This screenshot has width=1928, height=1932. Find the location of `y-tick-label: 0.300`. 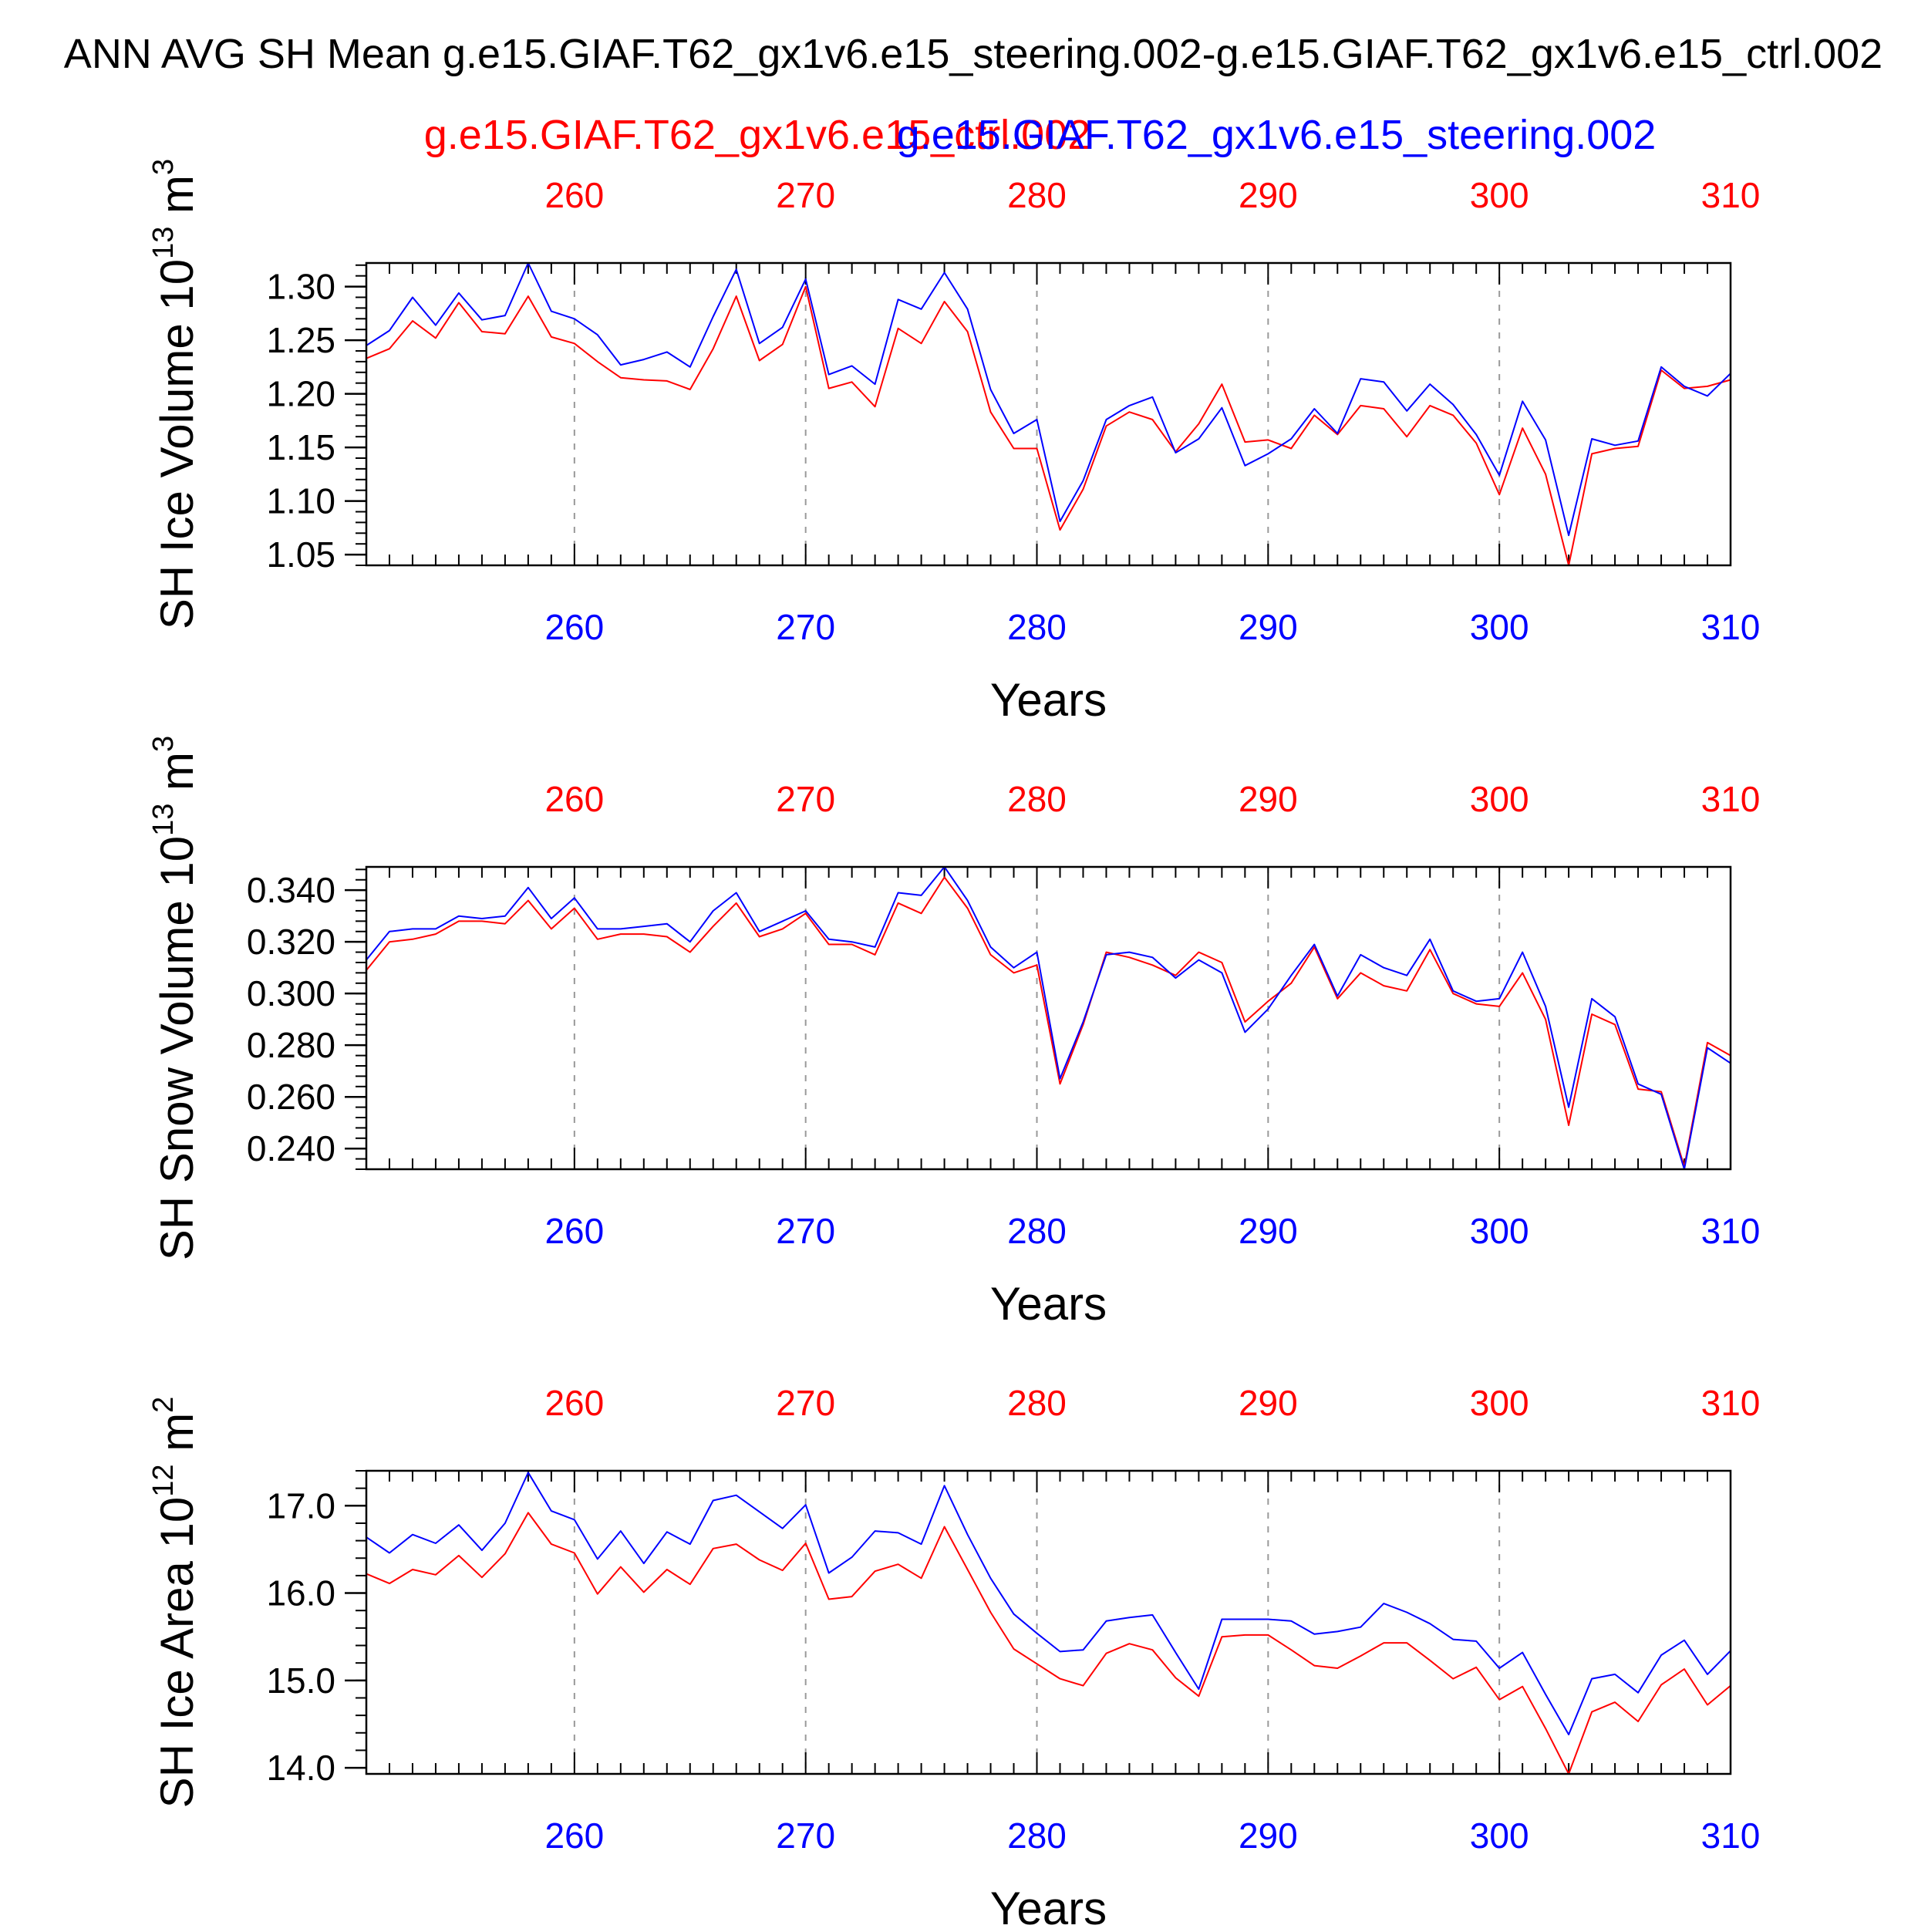

y-tick-label: 0.300 is located at coordinates (291, 993).